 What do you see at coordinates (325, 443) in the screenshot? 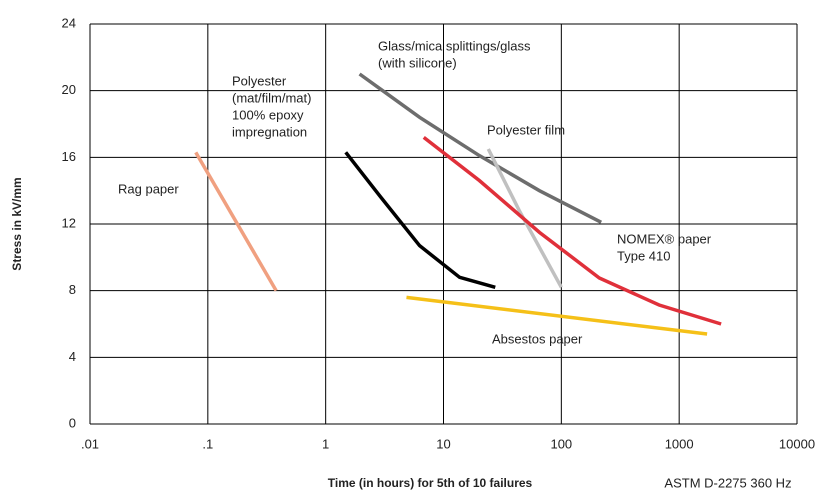
I see `x-tick-label: 1` at bounding box center [325, 443].